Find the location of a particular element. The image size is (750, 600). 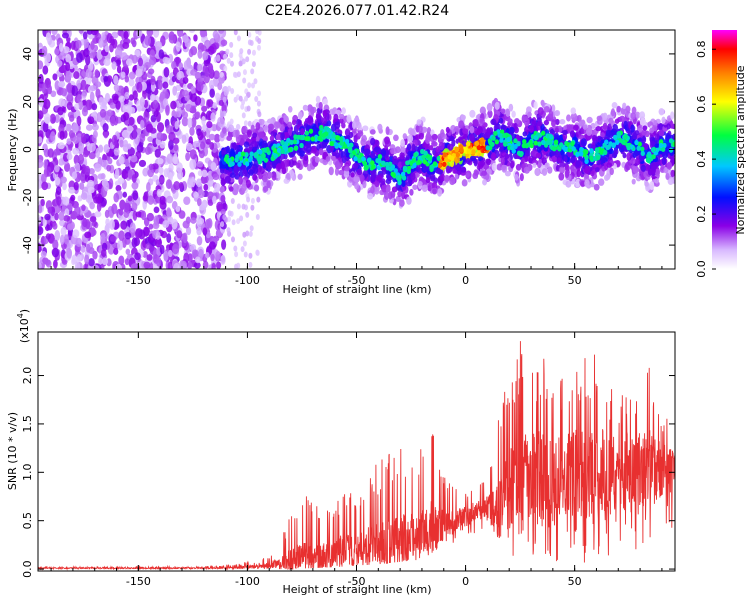

y-tick-label: -40 is located at coordinates (27, 245).